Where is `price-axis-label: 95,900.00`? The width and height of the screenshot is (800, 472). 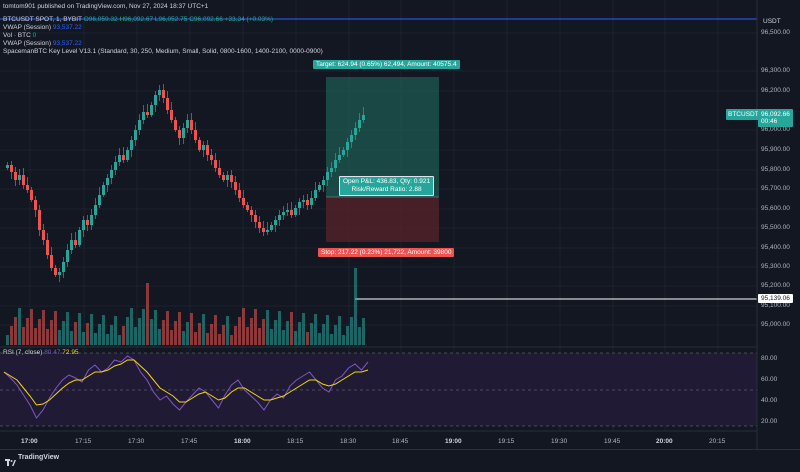
price-axis-label: 95,900.00 is located at coordinates (775, 149).